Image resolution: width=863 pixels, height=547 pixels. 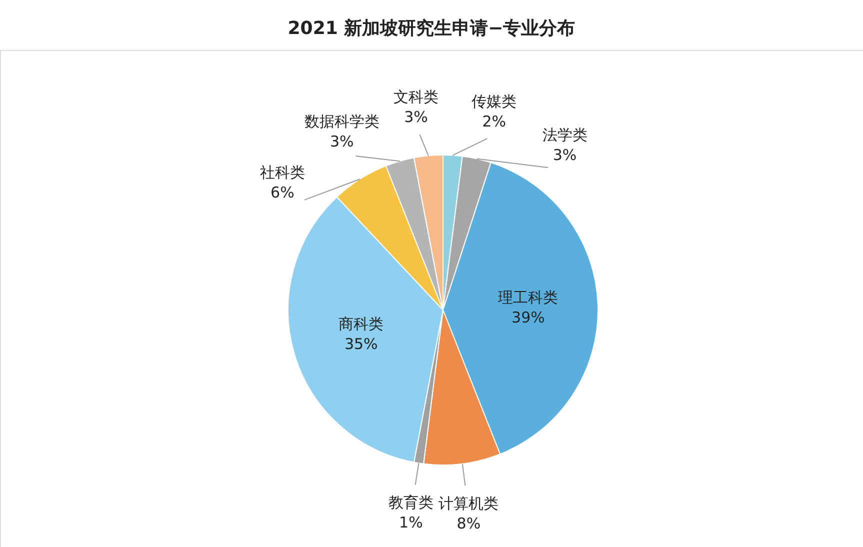 I want to click on slice-label: 数据科学类, so click(x=342, y=121).